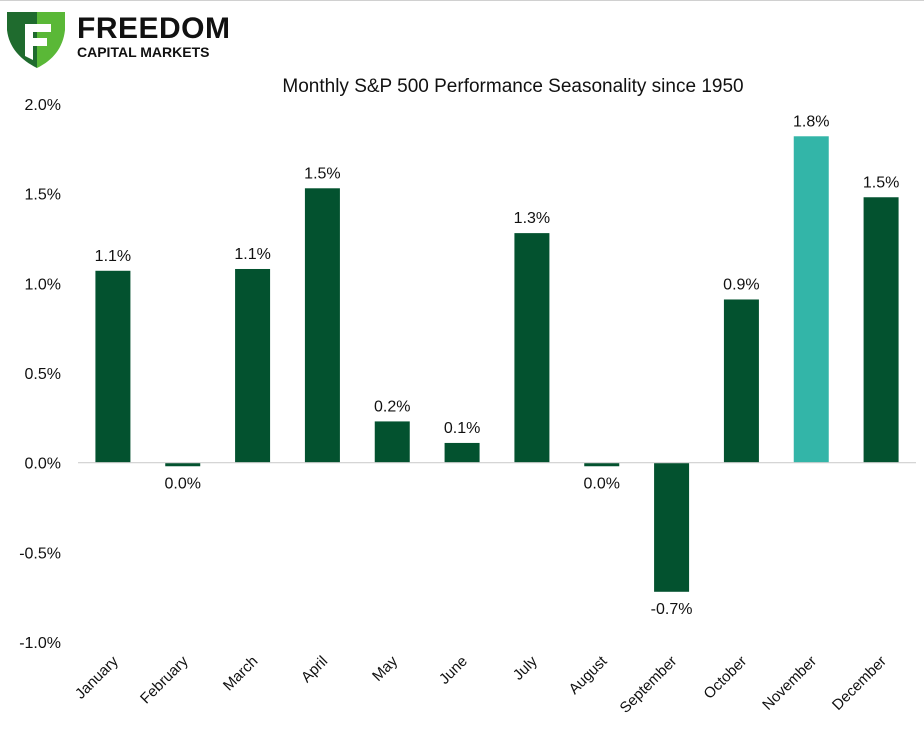  Describe the element at coordinates (811, 299) in the screenshot. I see `bar-november` at that location.